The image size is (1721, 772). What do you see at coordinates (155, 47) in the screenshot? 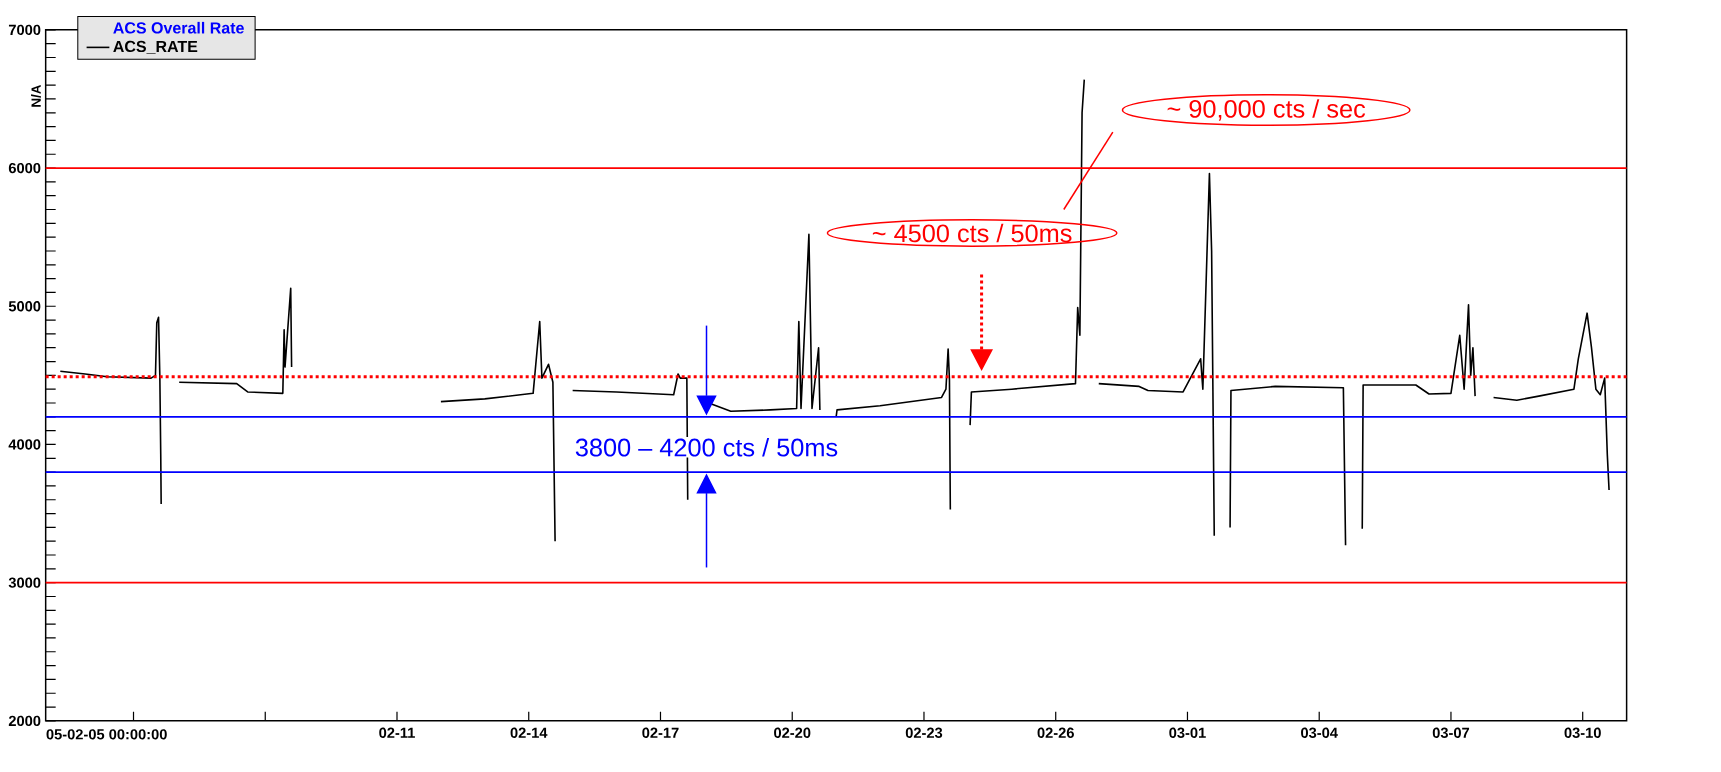
I see `legend-label: ACS_RATE` at bounding box center [155, 47].